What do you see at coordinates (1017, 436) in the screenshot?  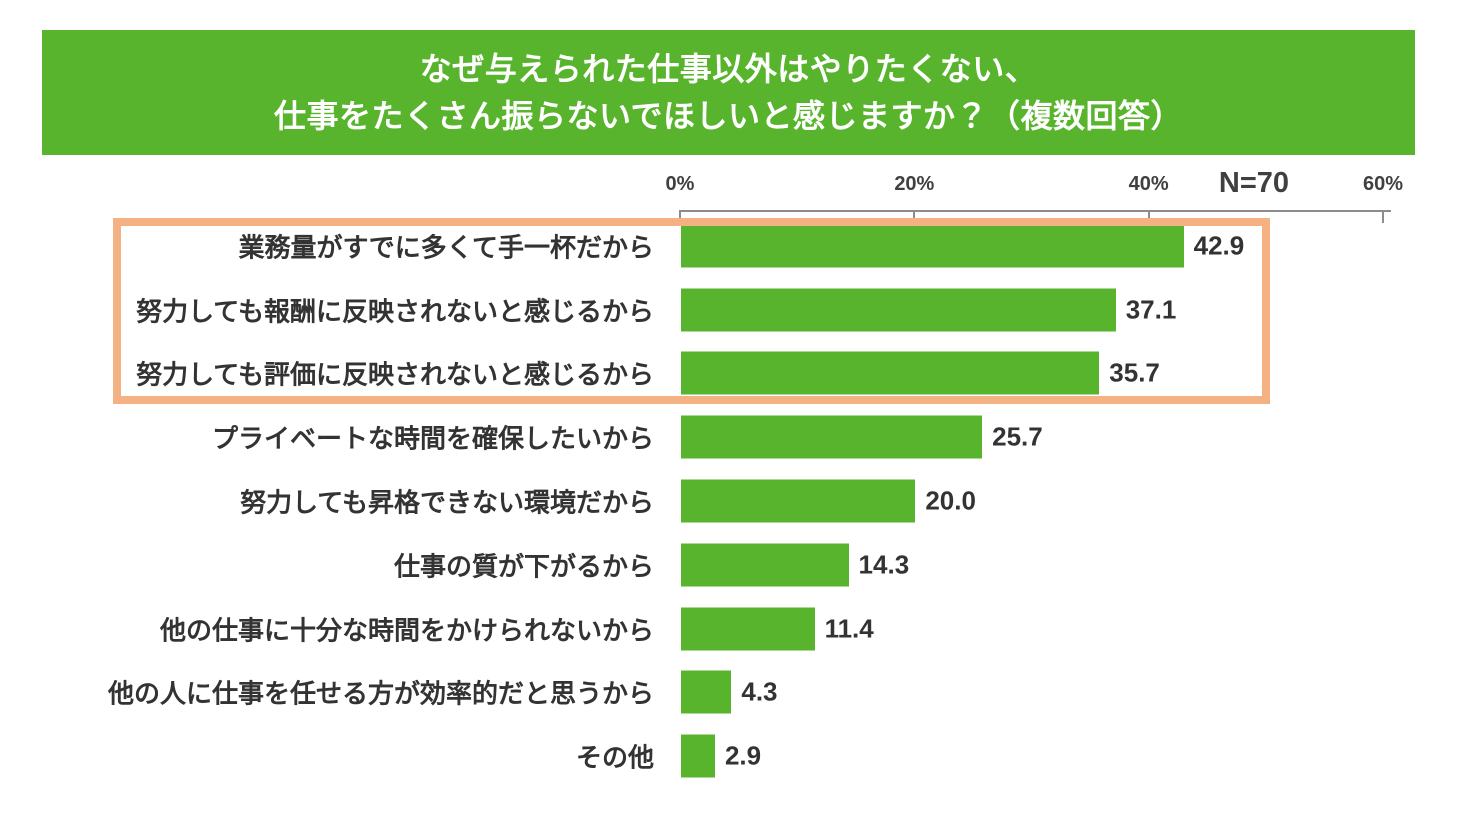 I see `value-label: 25.7` at bounding box center [1017, 436].